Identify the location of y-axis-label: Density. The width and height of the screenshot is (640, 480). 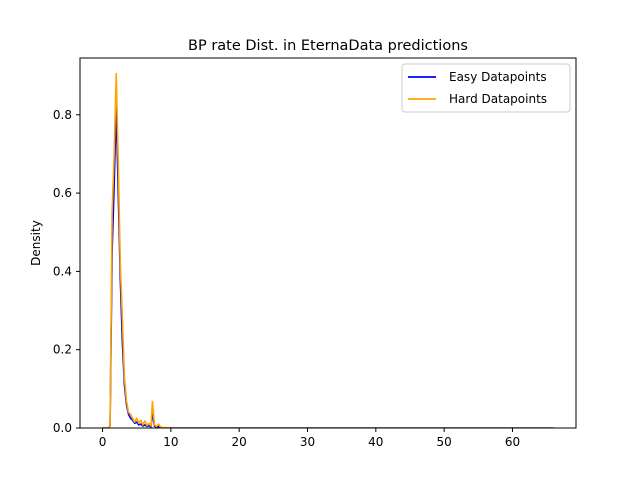
(36, 243).